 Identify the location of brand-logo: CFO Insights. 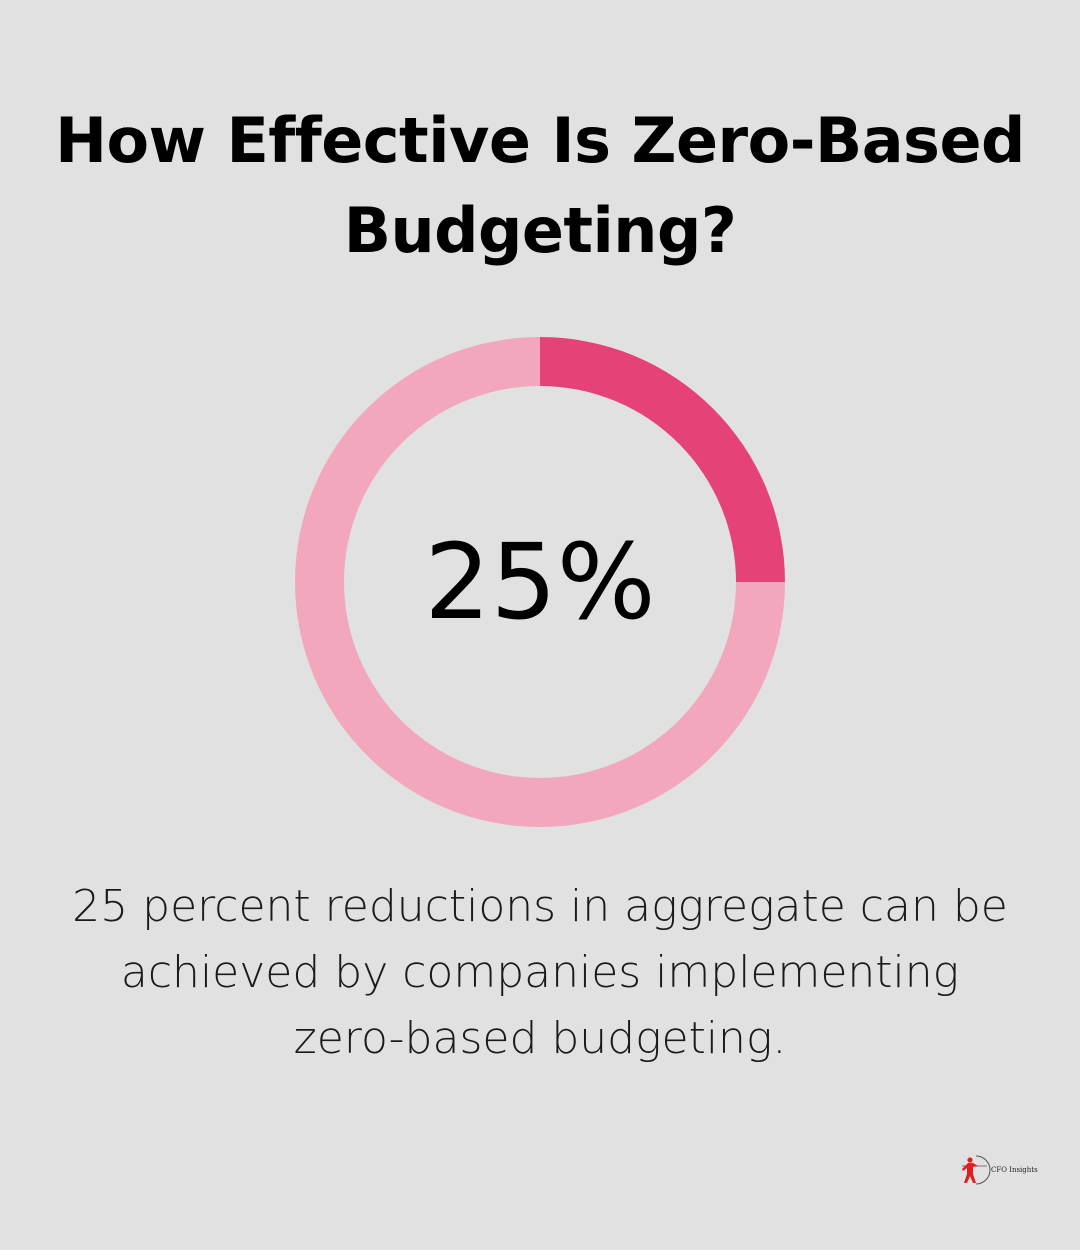
(997, 1170).